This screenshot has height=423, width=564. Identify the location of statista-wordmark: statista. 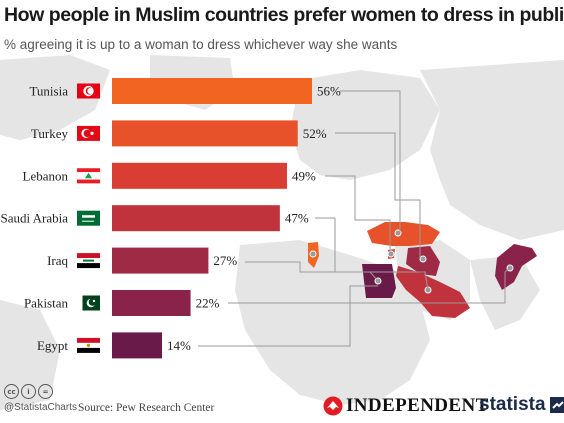
(512, 404).